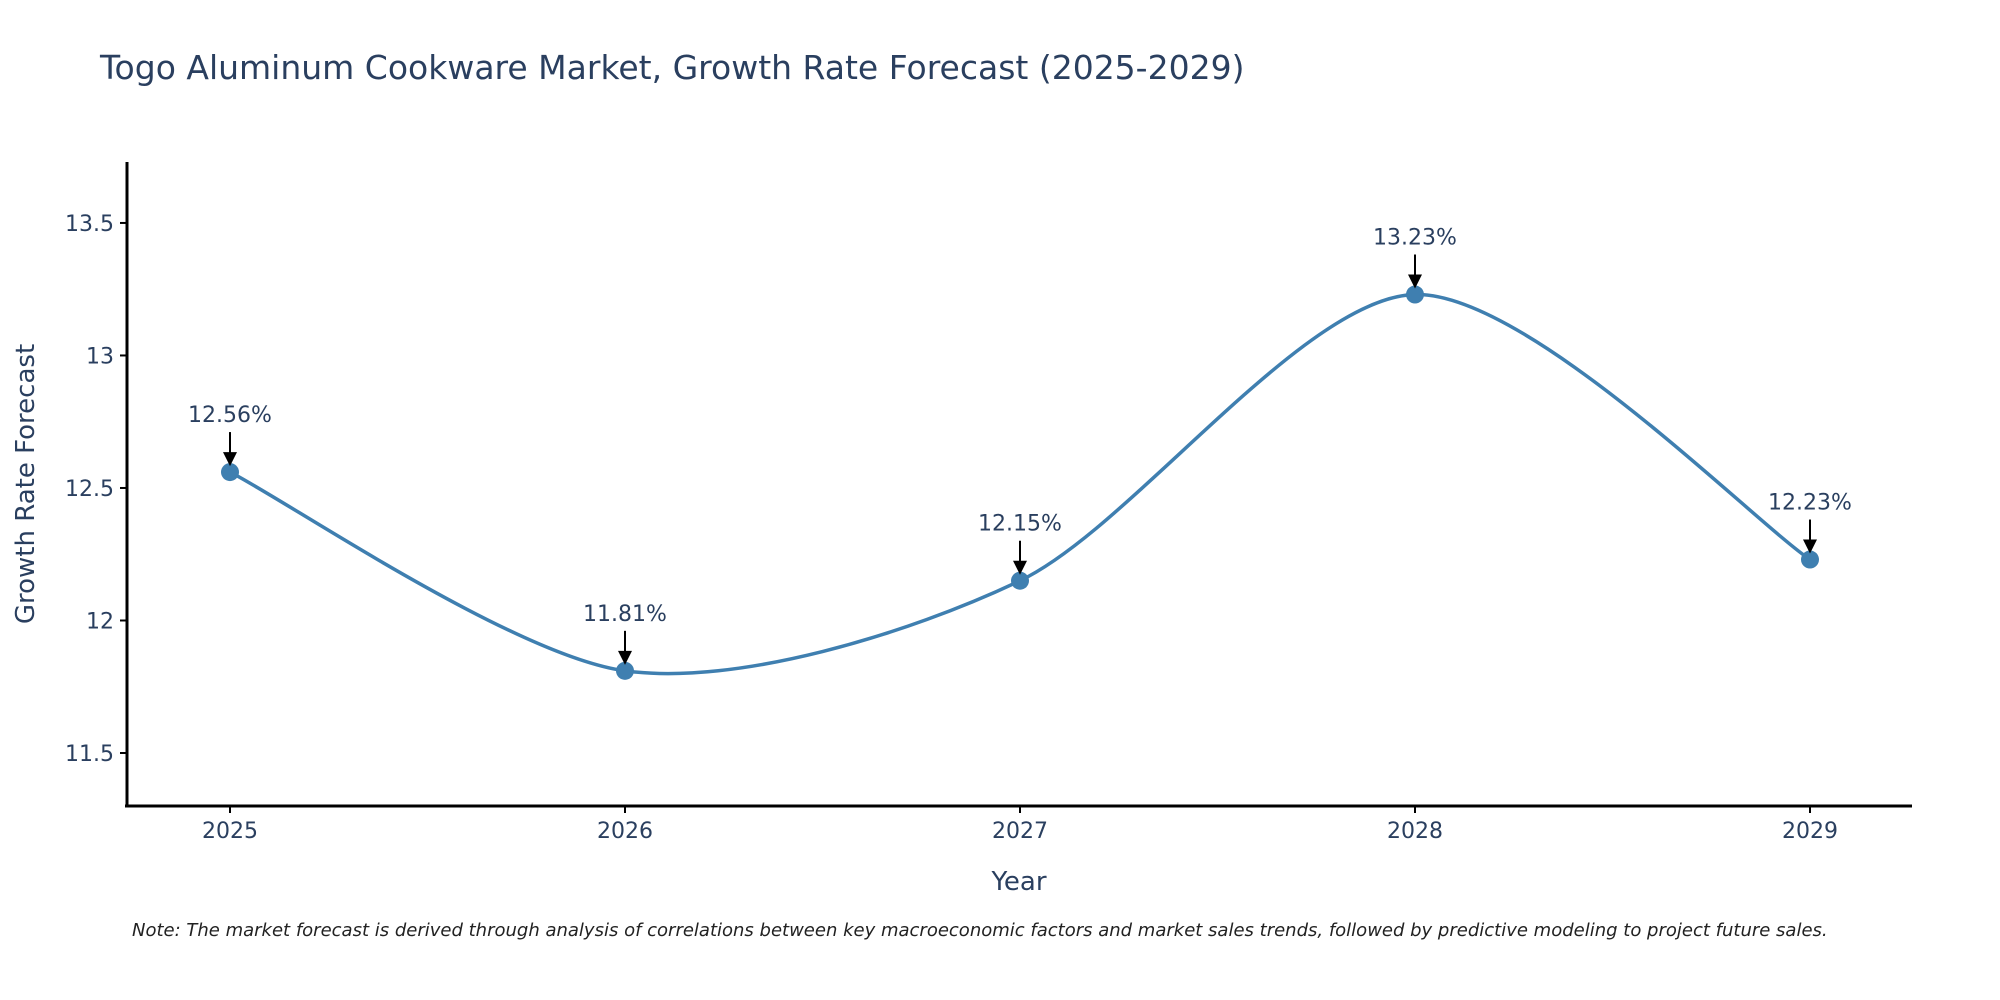 The image size is (2000, 1000). I want to click on data-label: 12.15%, so click(1020, 524).